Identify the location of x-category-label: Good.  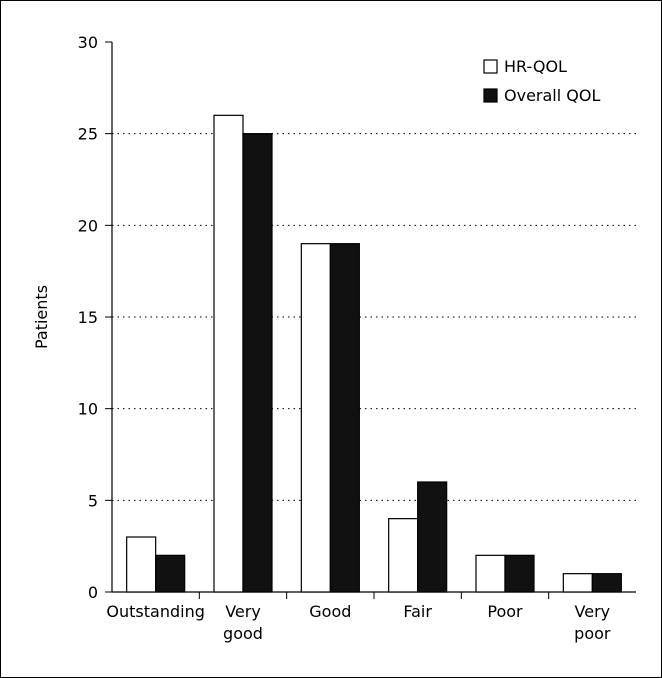
(330, 611).